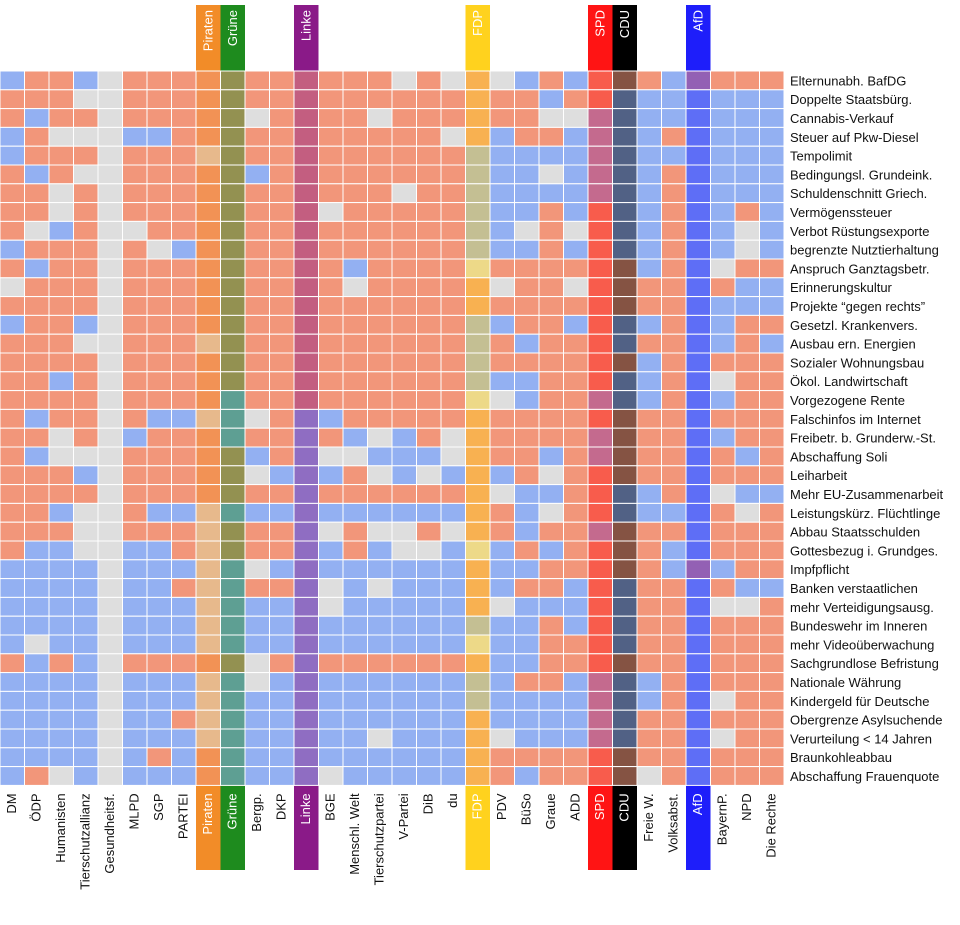  Describe the element at coordinates (478, 362) in the screenshot. I see `cell-r15-c19` at that location.